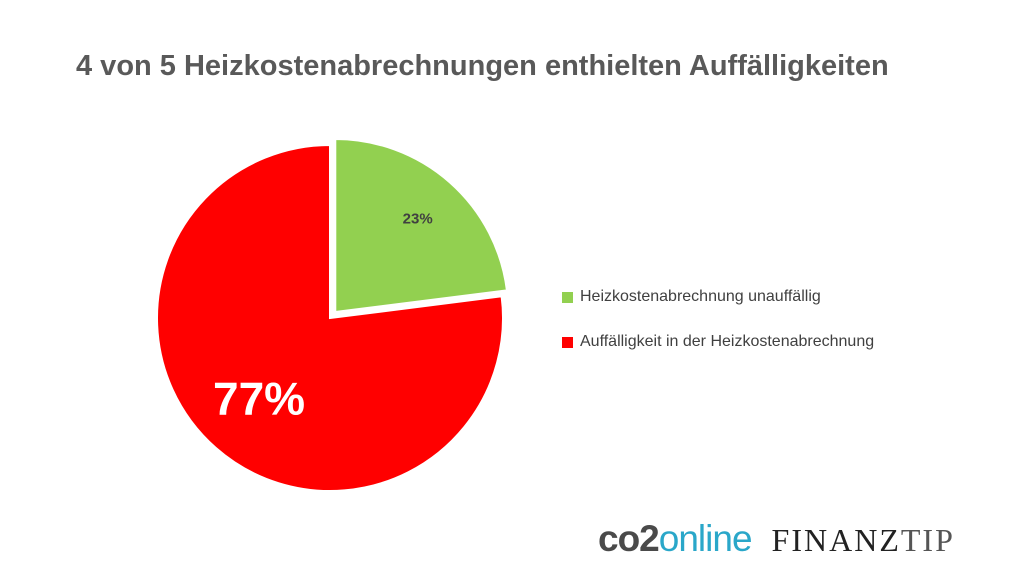 The width and height of the screenshot is (1024, 576). I want to click on legend-item-unauffaellig: Heizkostenabrechnung unauffällig, so click(718, 297).